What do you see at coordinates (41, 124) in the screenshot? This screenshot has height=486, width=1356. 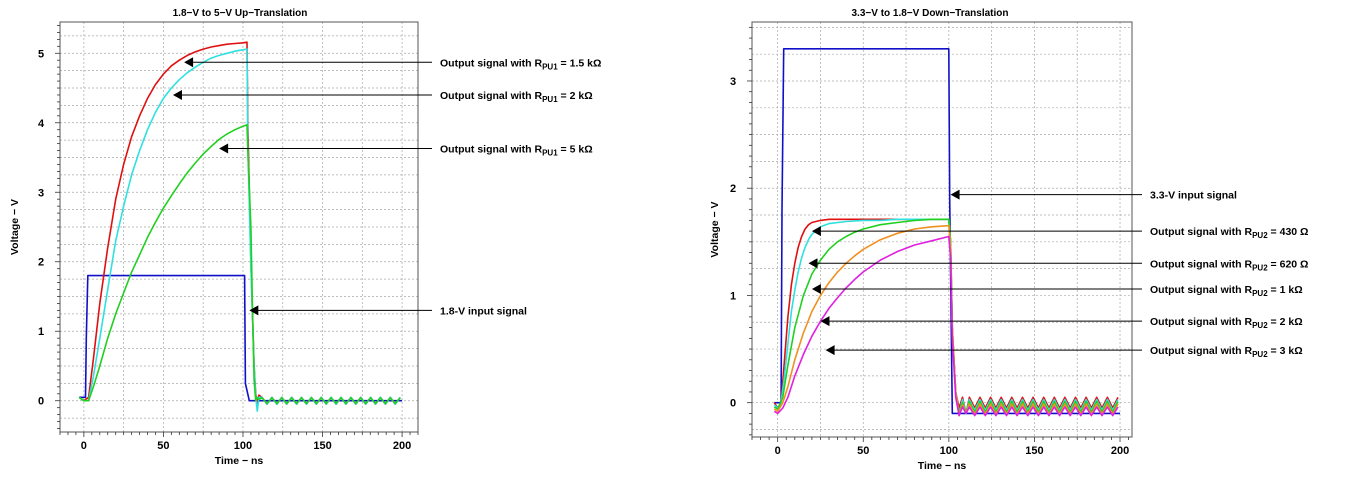 I see `y-tick-label: 4` at bounding box center [41, 124].